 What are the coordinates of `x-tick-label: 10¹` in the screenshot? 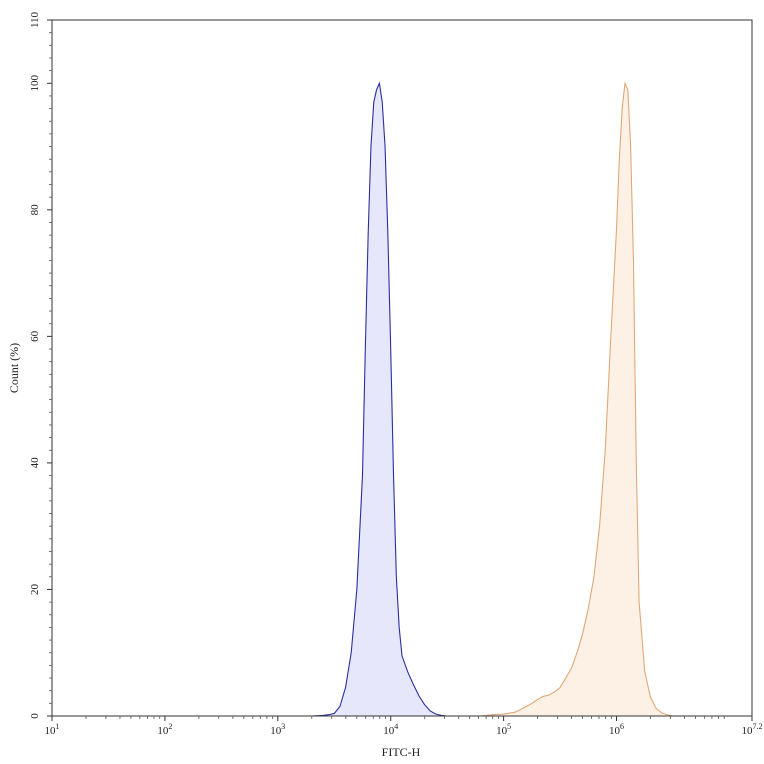 It's located at (52, 729).